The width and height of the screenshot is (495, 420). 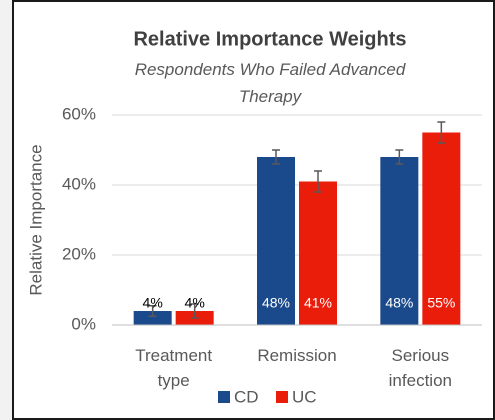 What do you see at coordinates (297, 355) in the screenshot?
I see `x-tick-label: Remission` at bounding box center [297, 355].